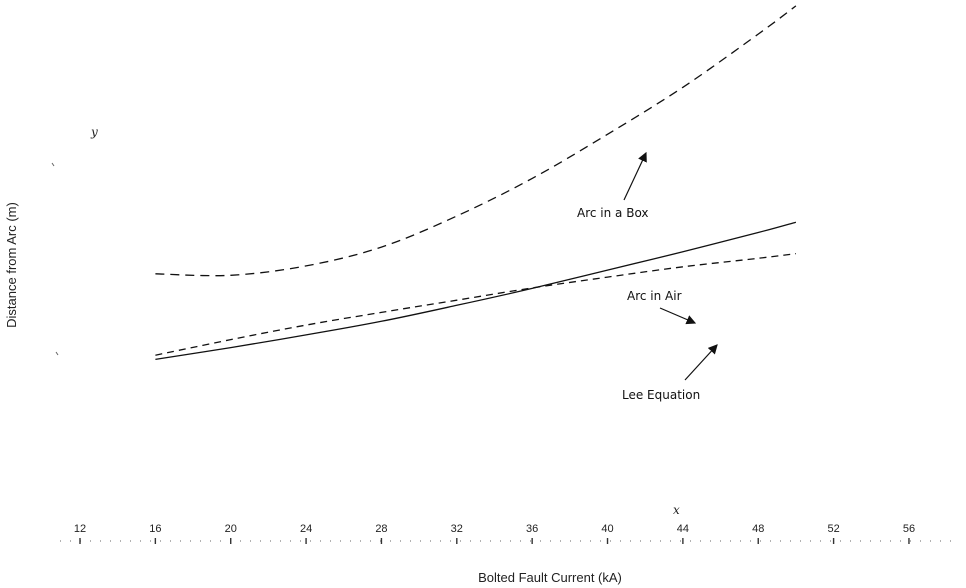 Image resolution: width=966 pixels, height=588 pixels. Describe the element at coordinates (155, 529) in the screenshot. I see `x-tick-label: 16` at that location.